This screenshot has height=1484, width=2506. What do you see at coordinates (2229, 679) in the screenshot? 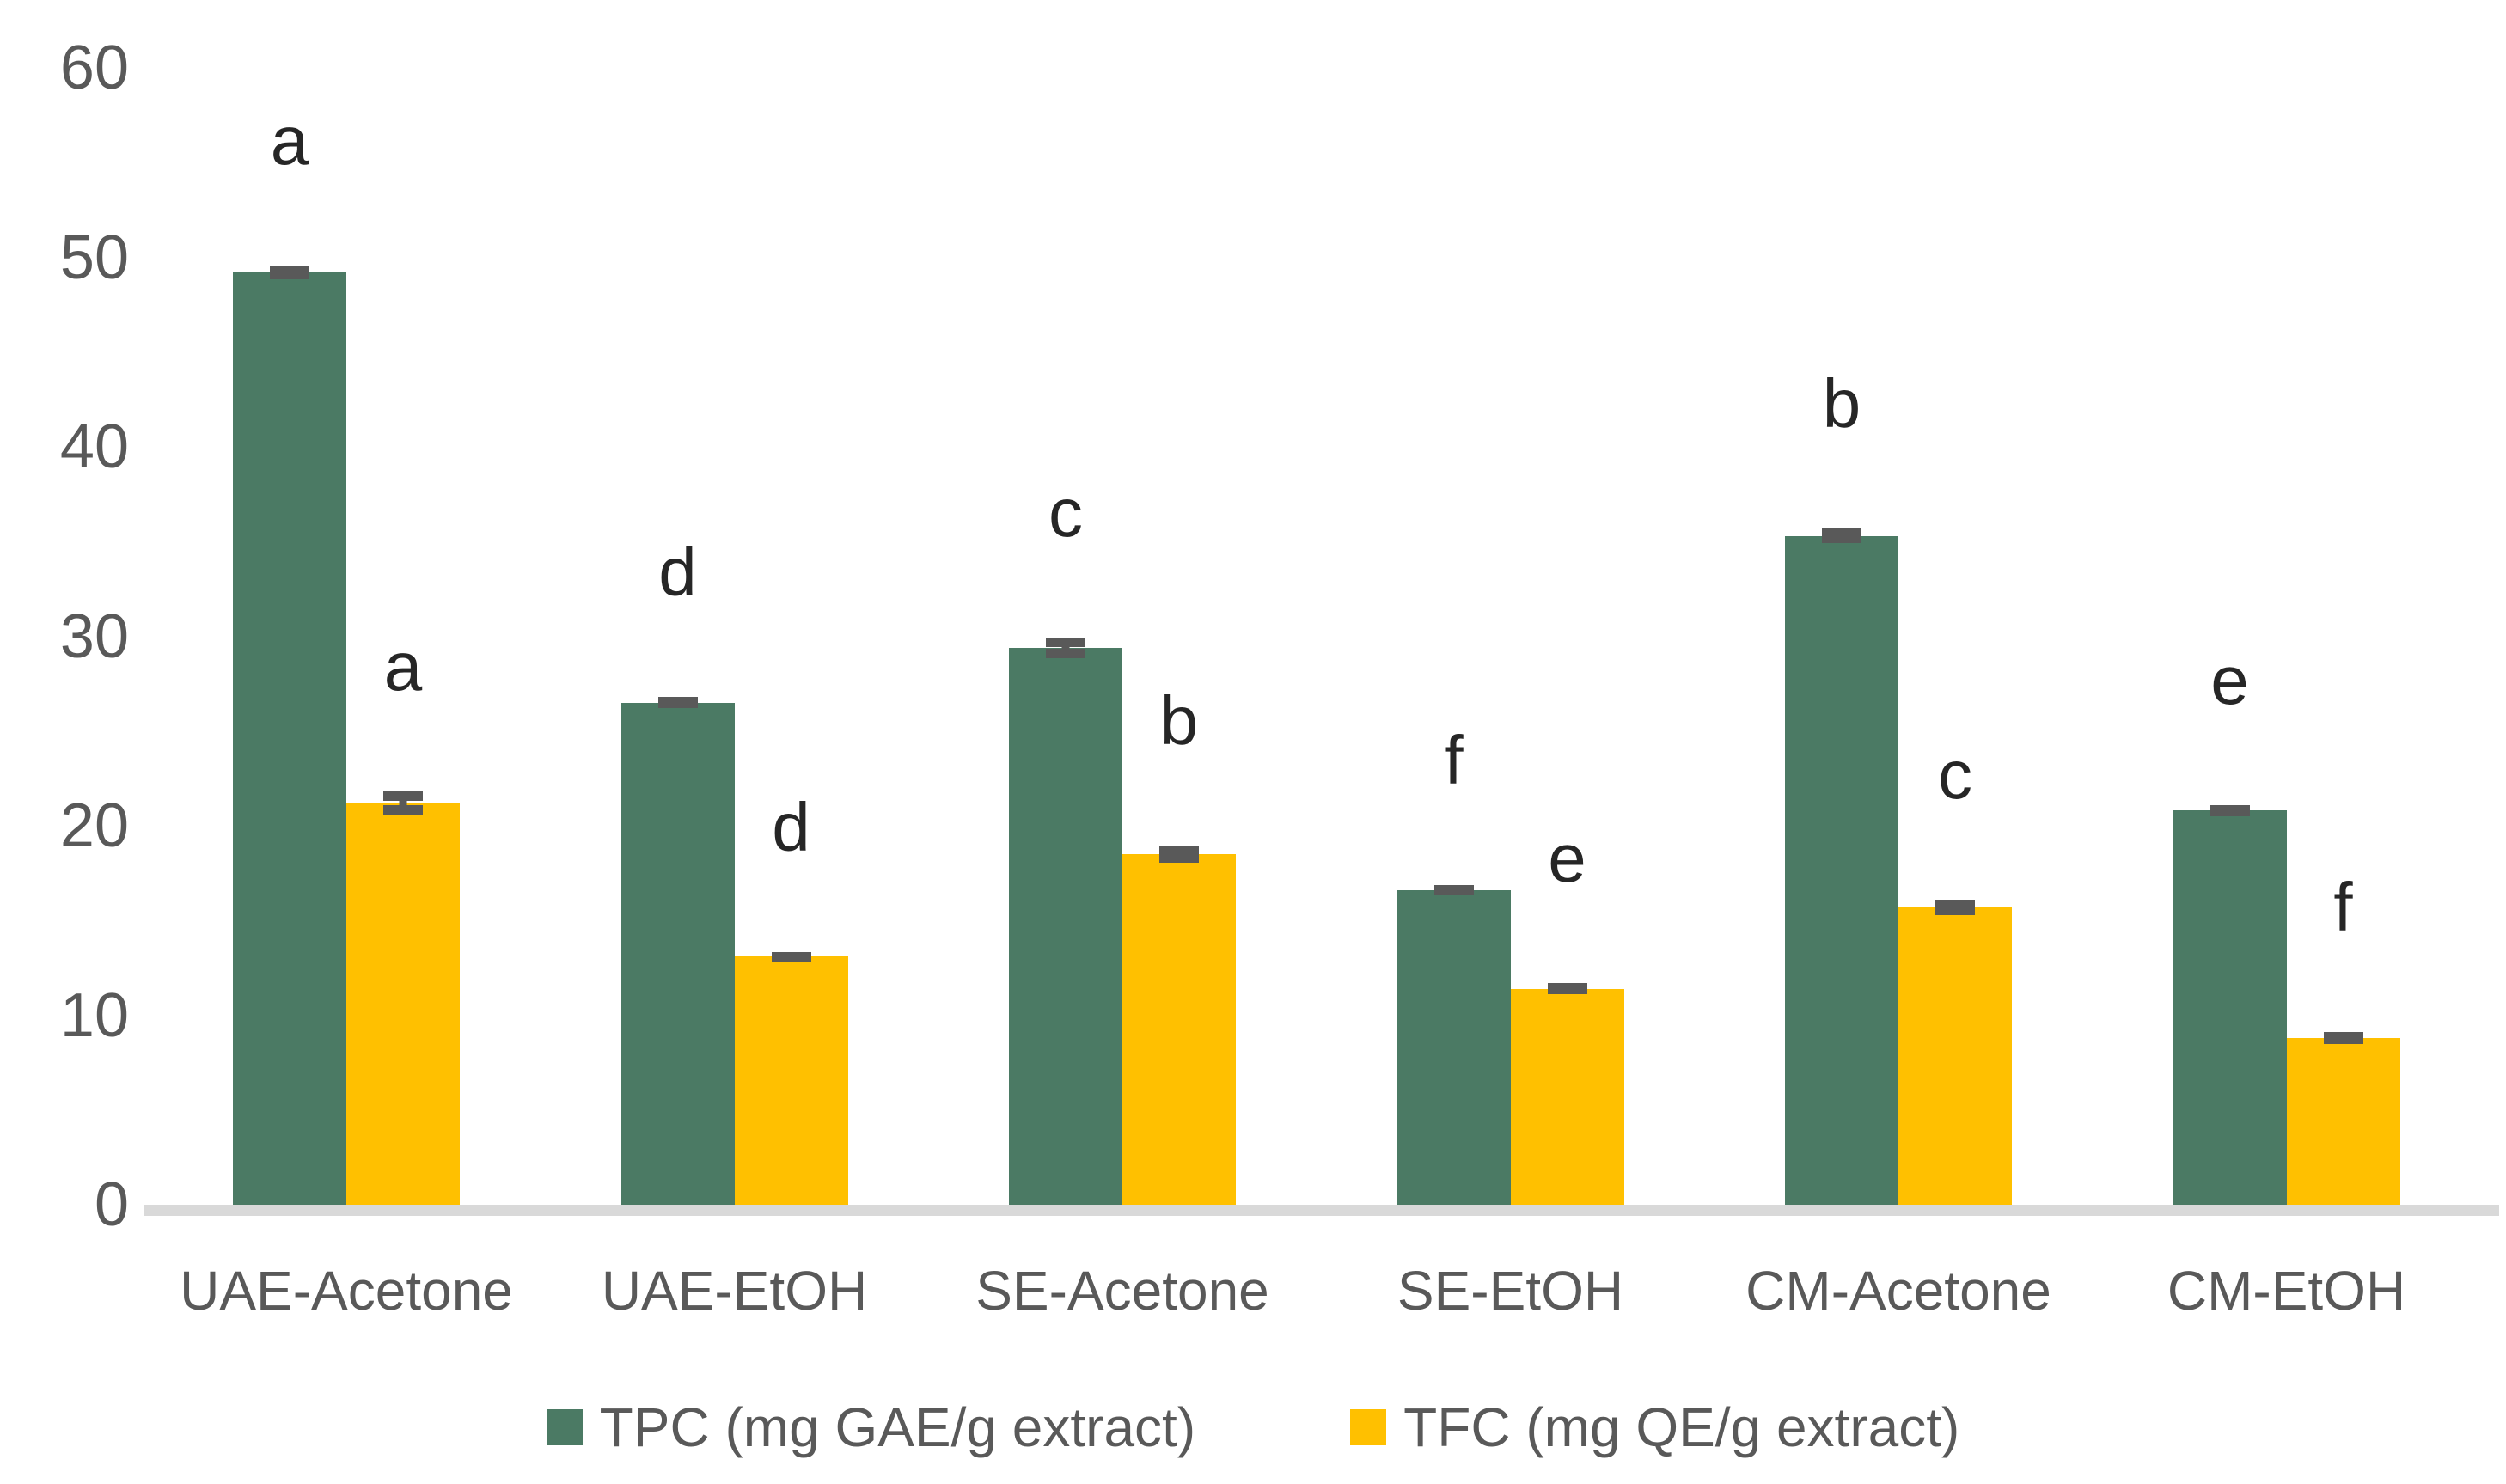
I see `significance-letter-tpc-cm-etoh: e` at bounding box center [2229, 679].